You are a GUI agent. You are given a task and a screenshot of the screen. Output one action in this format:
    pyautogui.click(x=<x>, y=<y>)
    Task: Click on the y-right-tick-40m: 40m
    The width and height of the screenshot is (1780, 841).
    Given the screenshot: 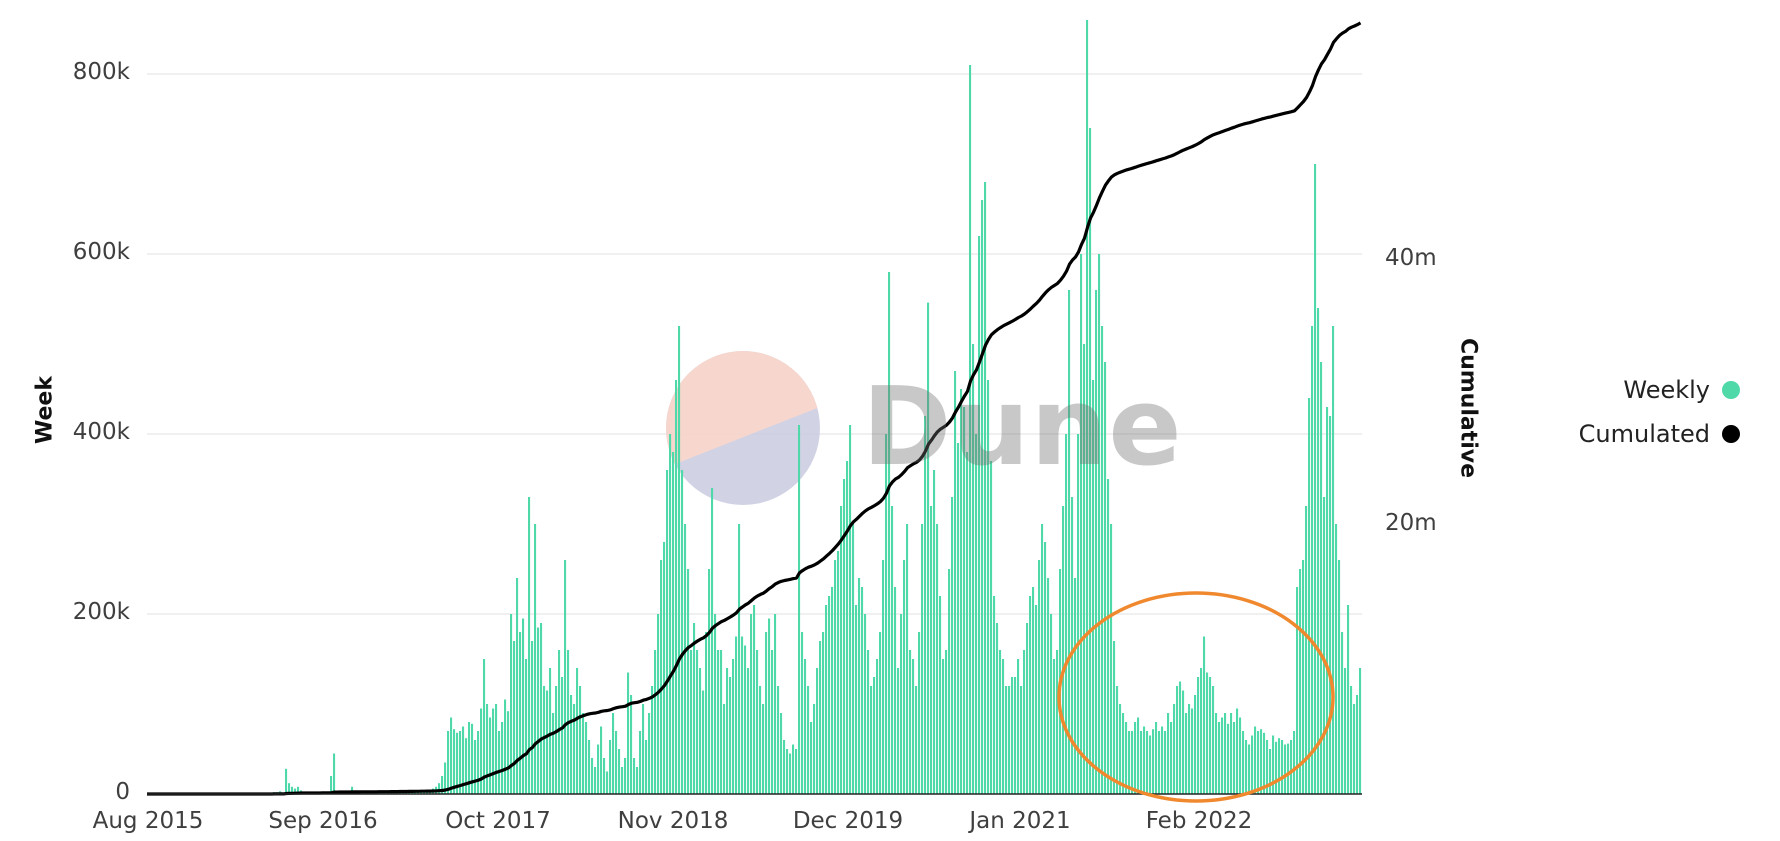 What is the action you would take?
    pyautogui.click(x=1411, y=258)
    